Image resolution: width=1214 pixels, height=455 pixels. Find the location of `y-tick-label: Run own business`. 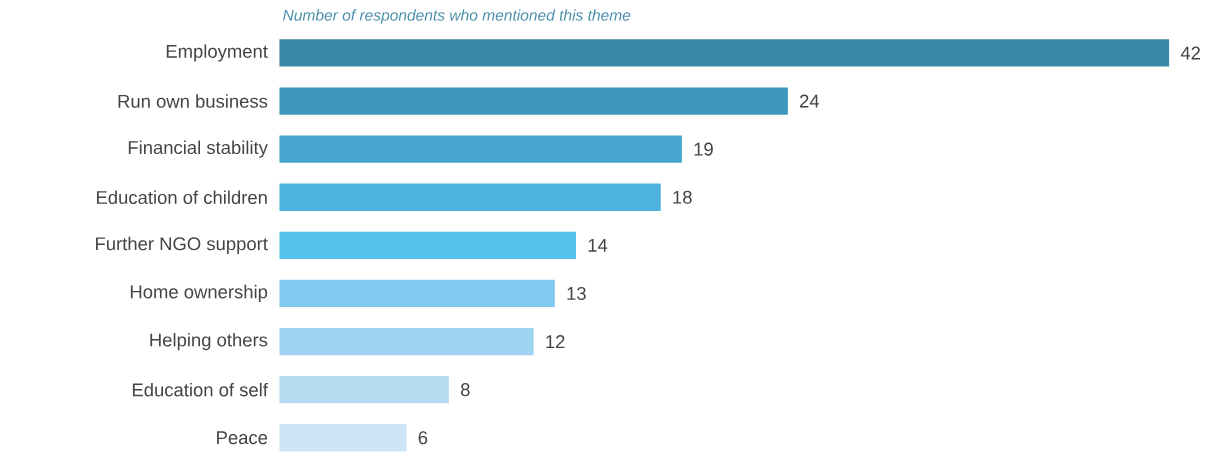

y-tick-label: Run own business is located at coordinates (193, 101).